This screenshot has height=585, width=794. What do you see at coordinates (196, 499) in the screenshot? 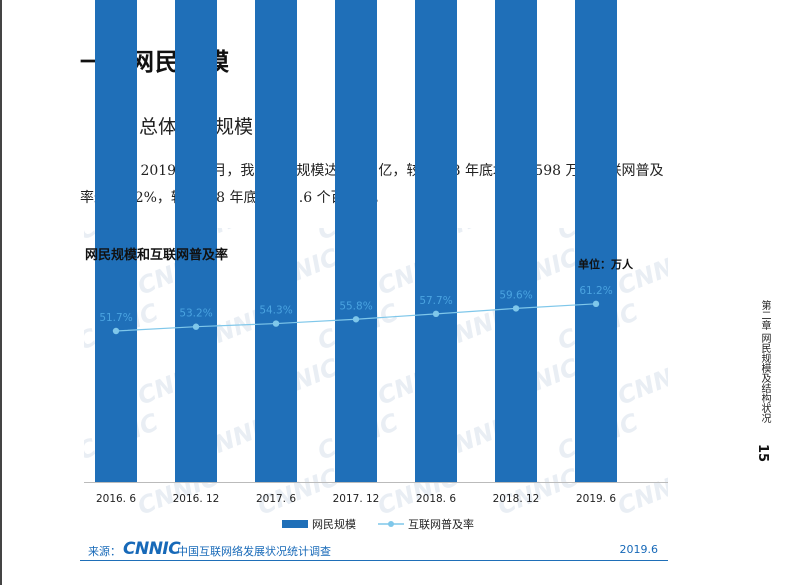
I see `x-tick-label-1: 2016. 12` at bounding box center [196, 499].